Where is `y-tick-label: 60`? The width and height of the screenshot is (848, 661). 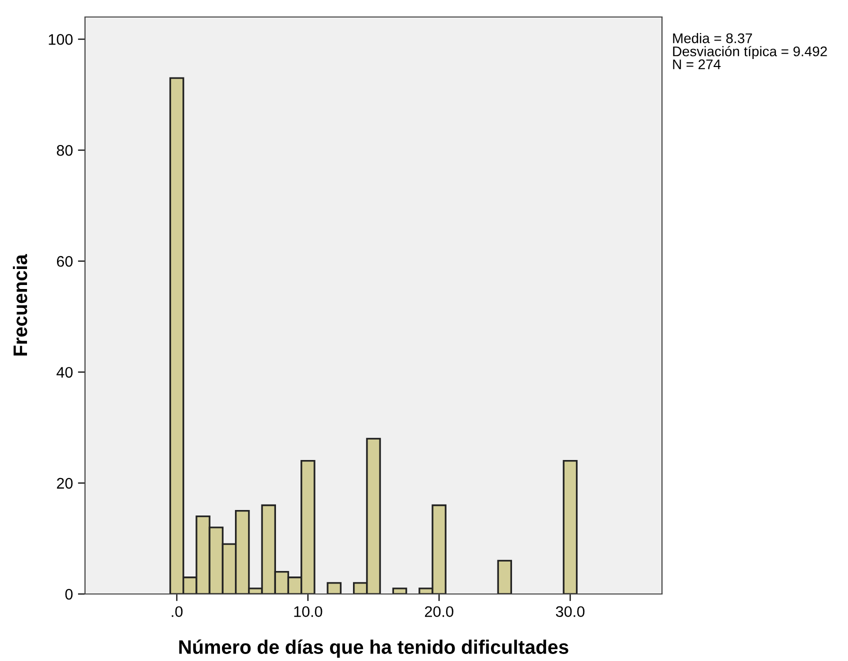 y-tick-label: 60 is located at coordinates (64, 261).